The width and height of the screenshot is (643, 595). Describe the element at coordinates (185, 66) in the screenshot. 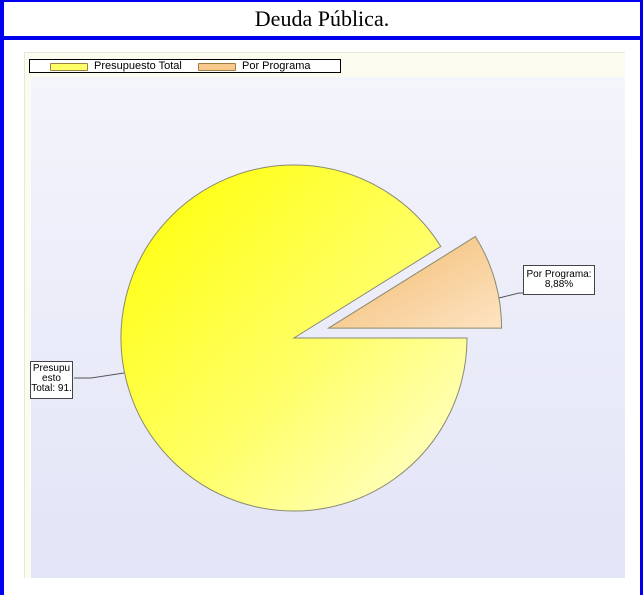

I see `chart-legend: Presupuesto Total Por Programa` at that location.